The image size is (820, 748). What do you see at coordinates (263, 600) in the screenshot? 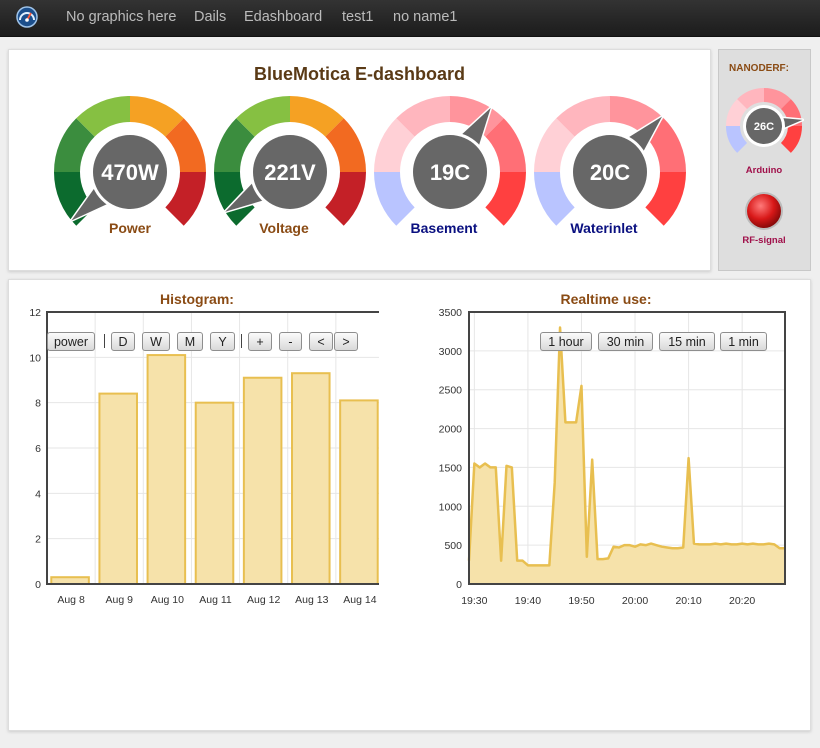
I see `x-tick-label: Aug 12` at bounding box center [263, 600].